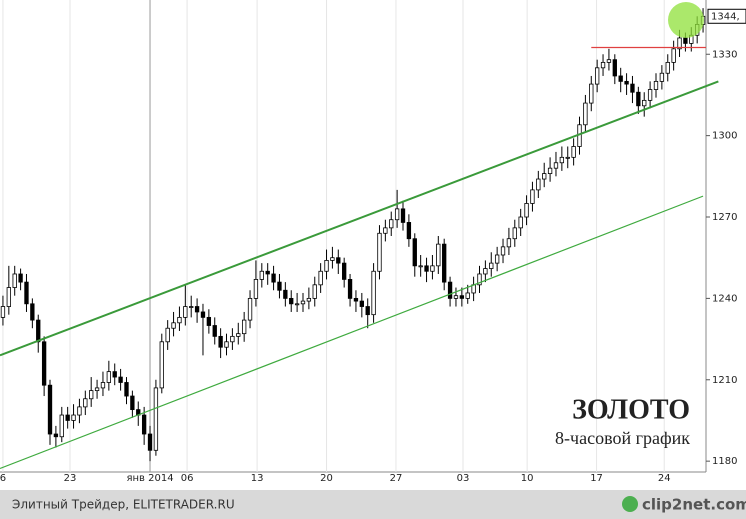 The image size is (746, 519). I want to click on x-tick-label: 20, so click(326, 478).